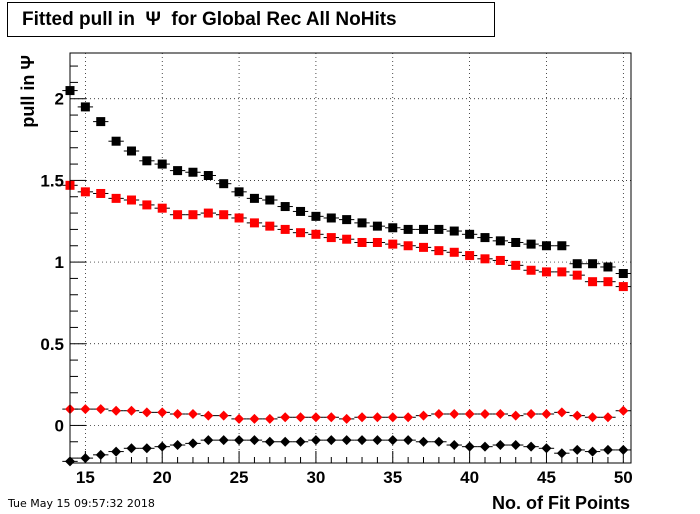 The image size is (700, 514). I want to click on x-tick-label: 20, so click(162, 477).